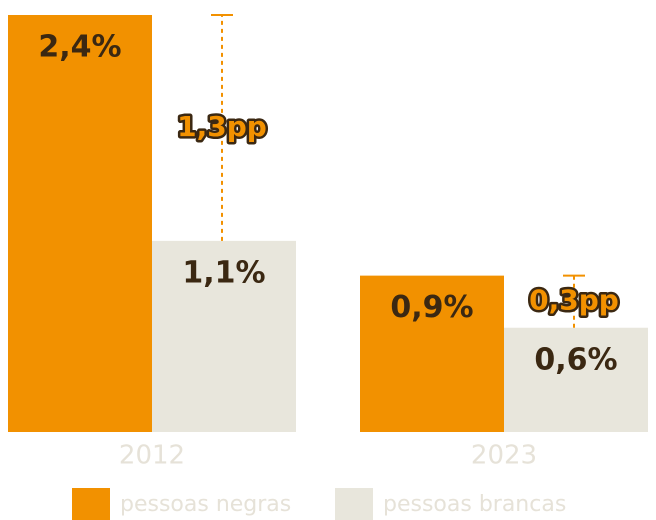 This screenshot has height=520, width=656. Describe the element at coordinates (575, 359) in the screenshot. I see `value-label: 0,6%` at that location.